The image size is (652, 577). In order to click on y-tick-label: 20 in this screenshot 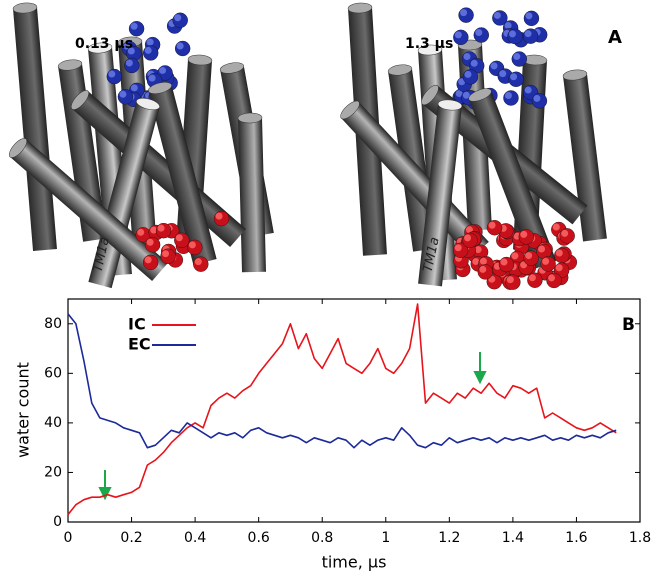, I will do `click(53, 472)`.